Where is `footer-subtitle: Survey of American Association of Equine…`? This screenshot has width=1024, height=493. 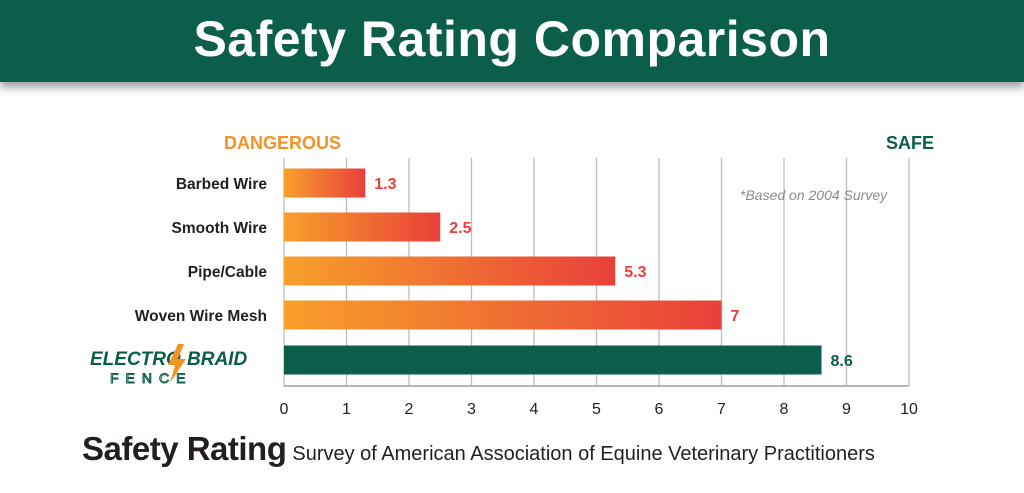
footer-subtitle: Survey of American Association of Equine… is located at coordinates (583, 454).